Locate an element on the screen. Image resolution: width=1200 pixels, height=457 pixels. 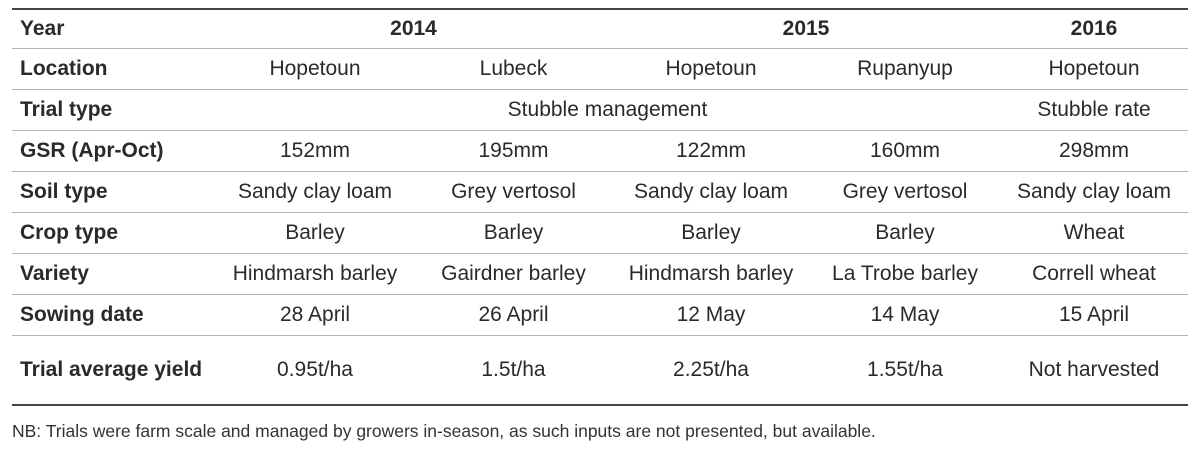
row-label: Sowing date is located at coordinates (113, 315).